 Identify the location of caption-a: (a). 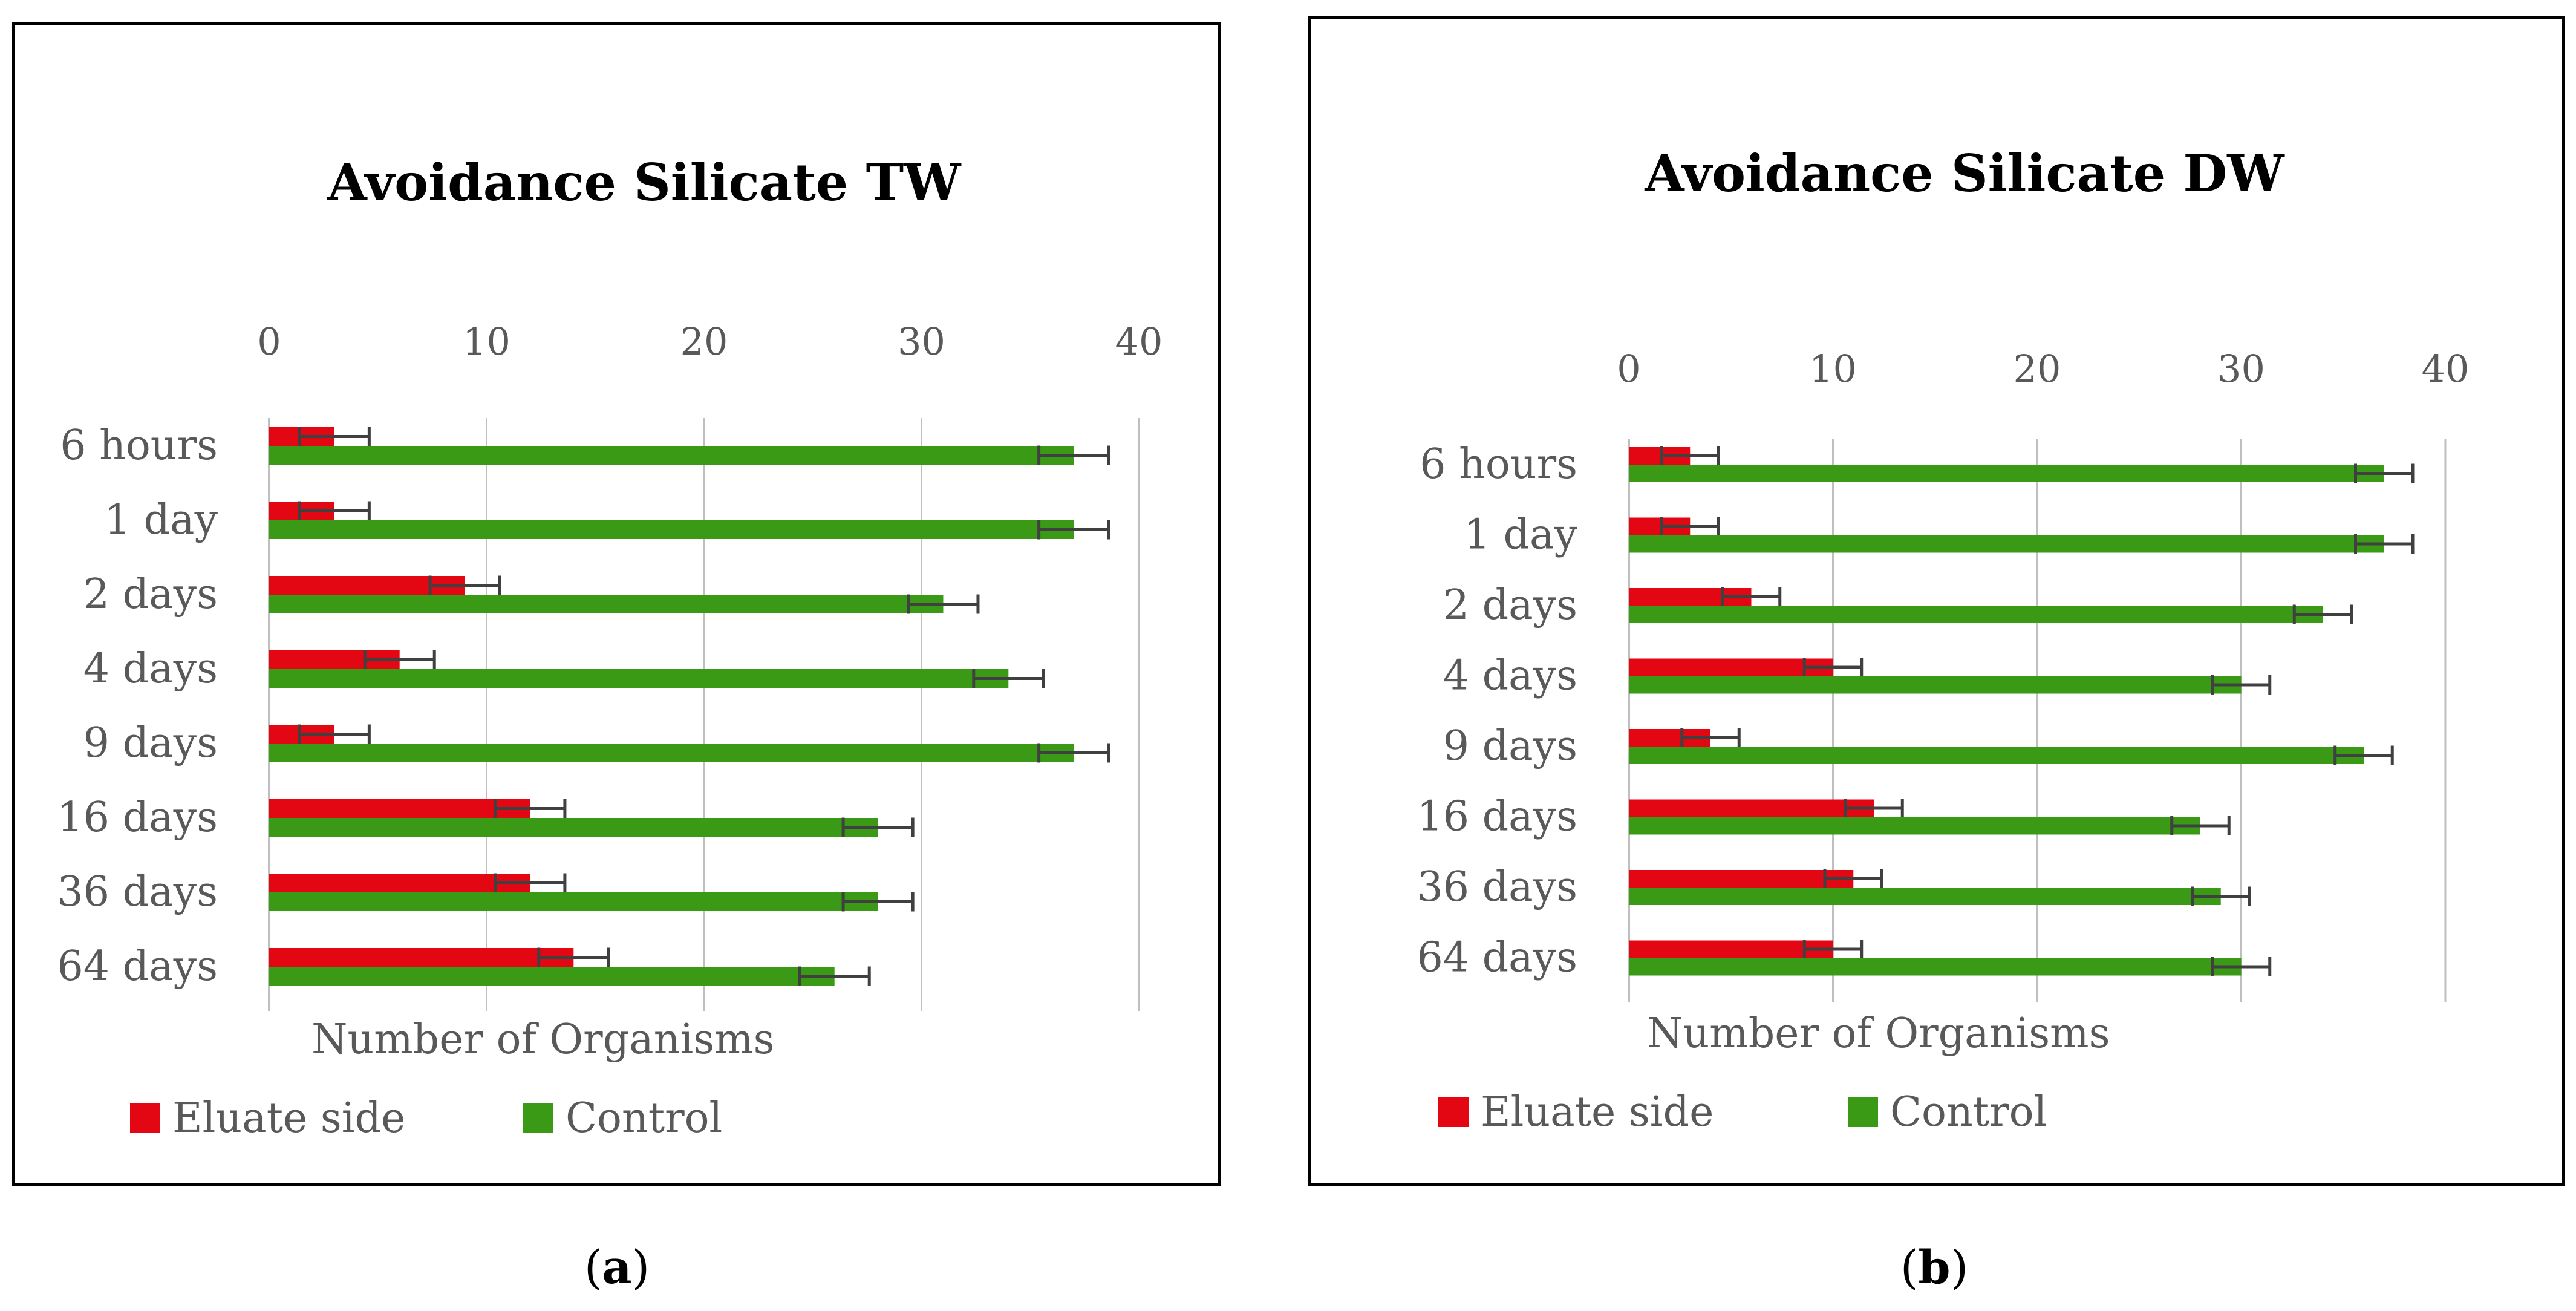
(617, 1267).